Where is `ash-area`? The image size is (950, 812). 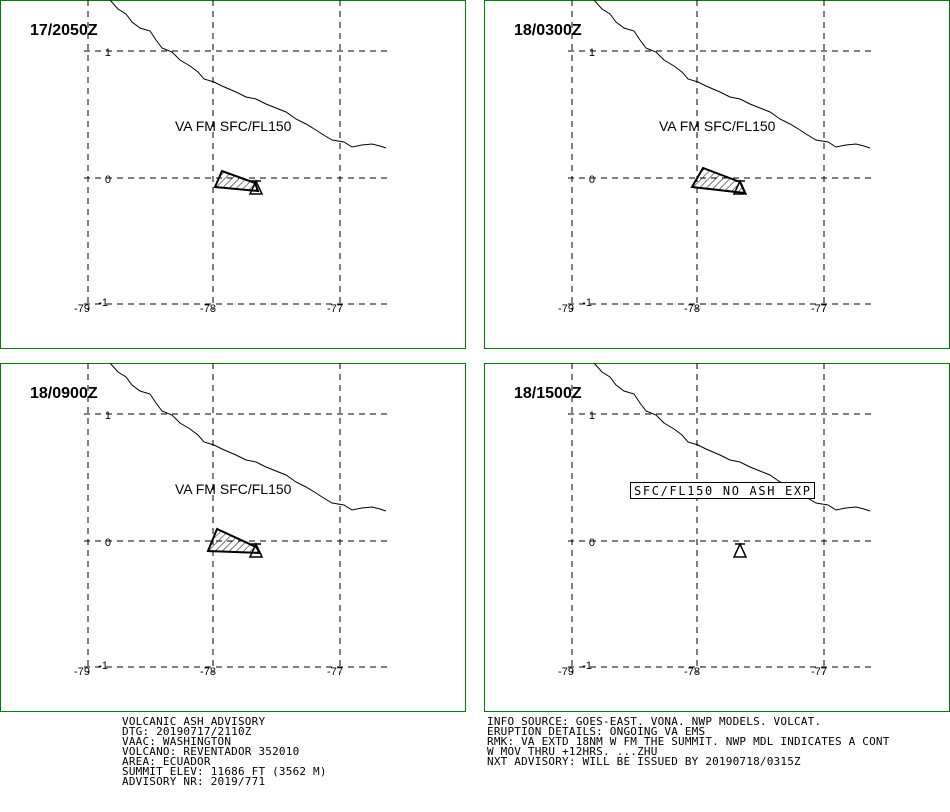
ash-area is located at coordinates (234, 541).